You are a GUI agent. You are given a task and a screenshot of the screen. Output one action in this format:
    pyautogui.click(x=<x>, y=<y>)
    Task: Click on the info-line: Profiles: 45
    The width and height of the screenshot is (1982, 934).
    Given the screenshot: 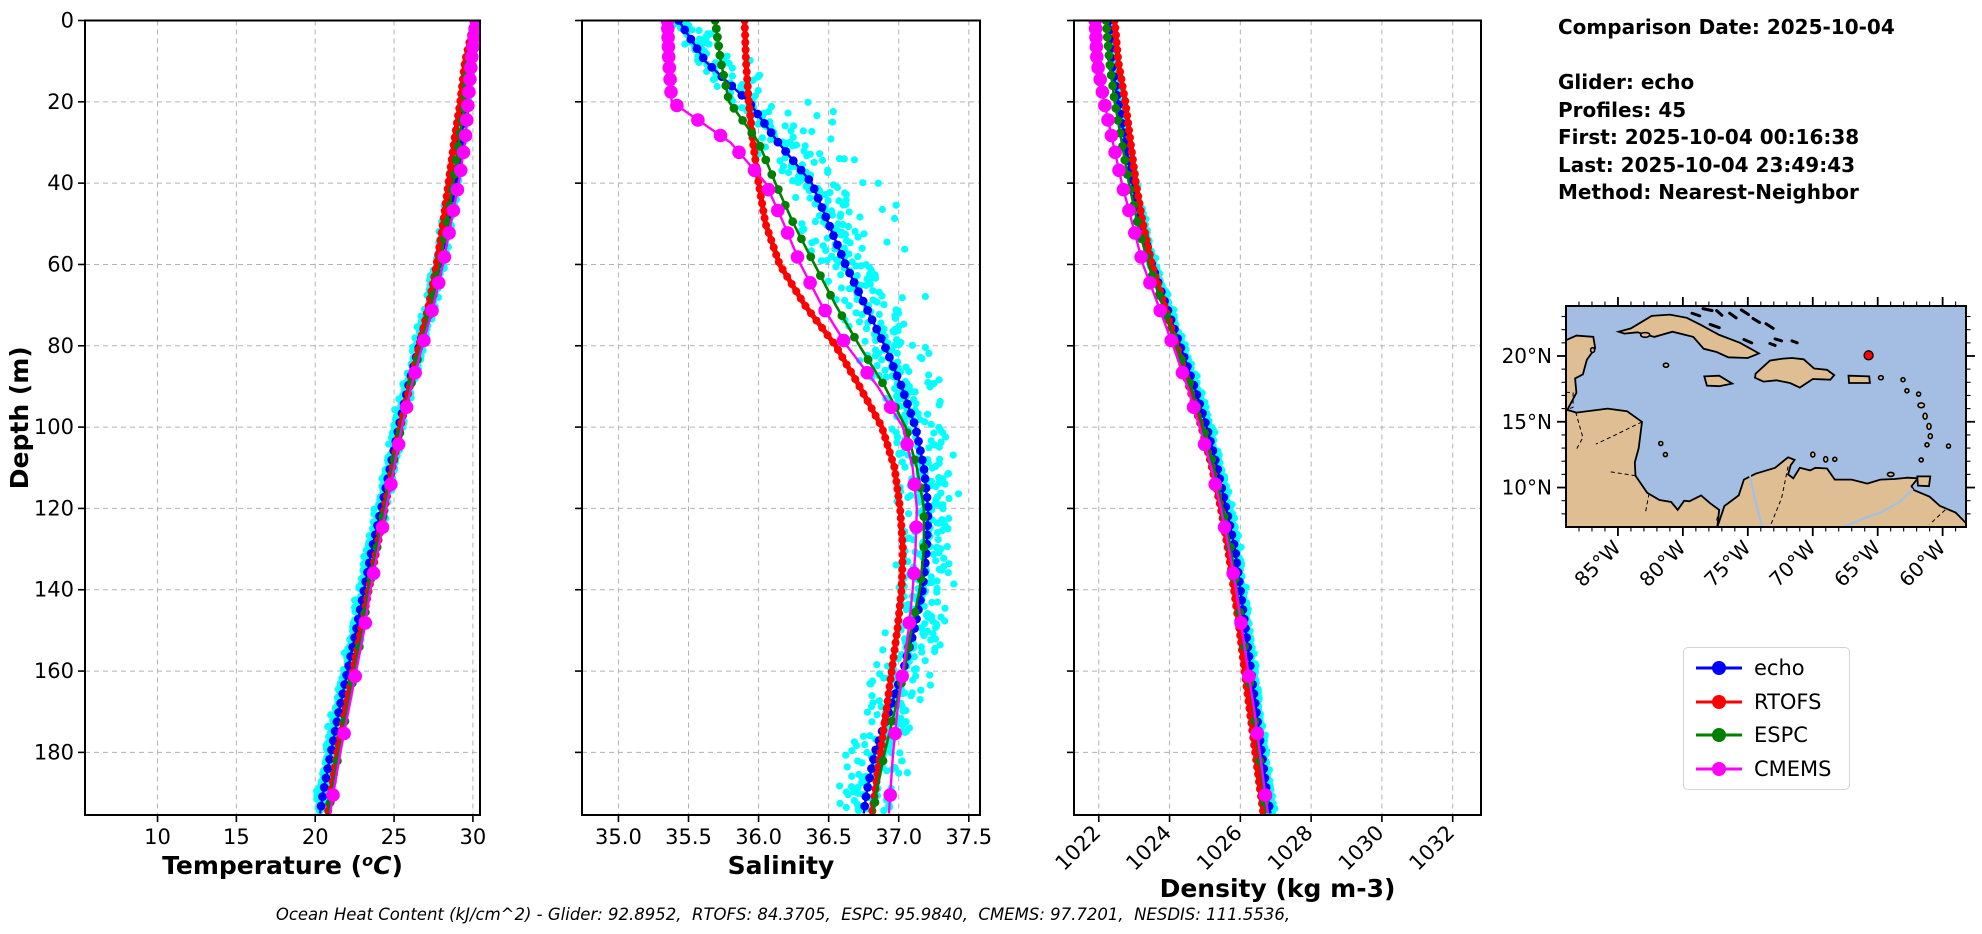 What is the action you would take?
    pyautogui.click(x=1622, y=109)
    